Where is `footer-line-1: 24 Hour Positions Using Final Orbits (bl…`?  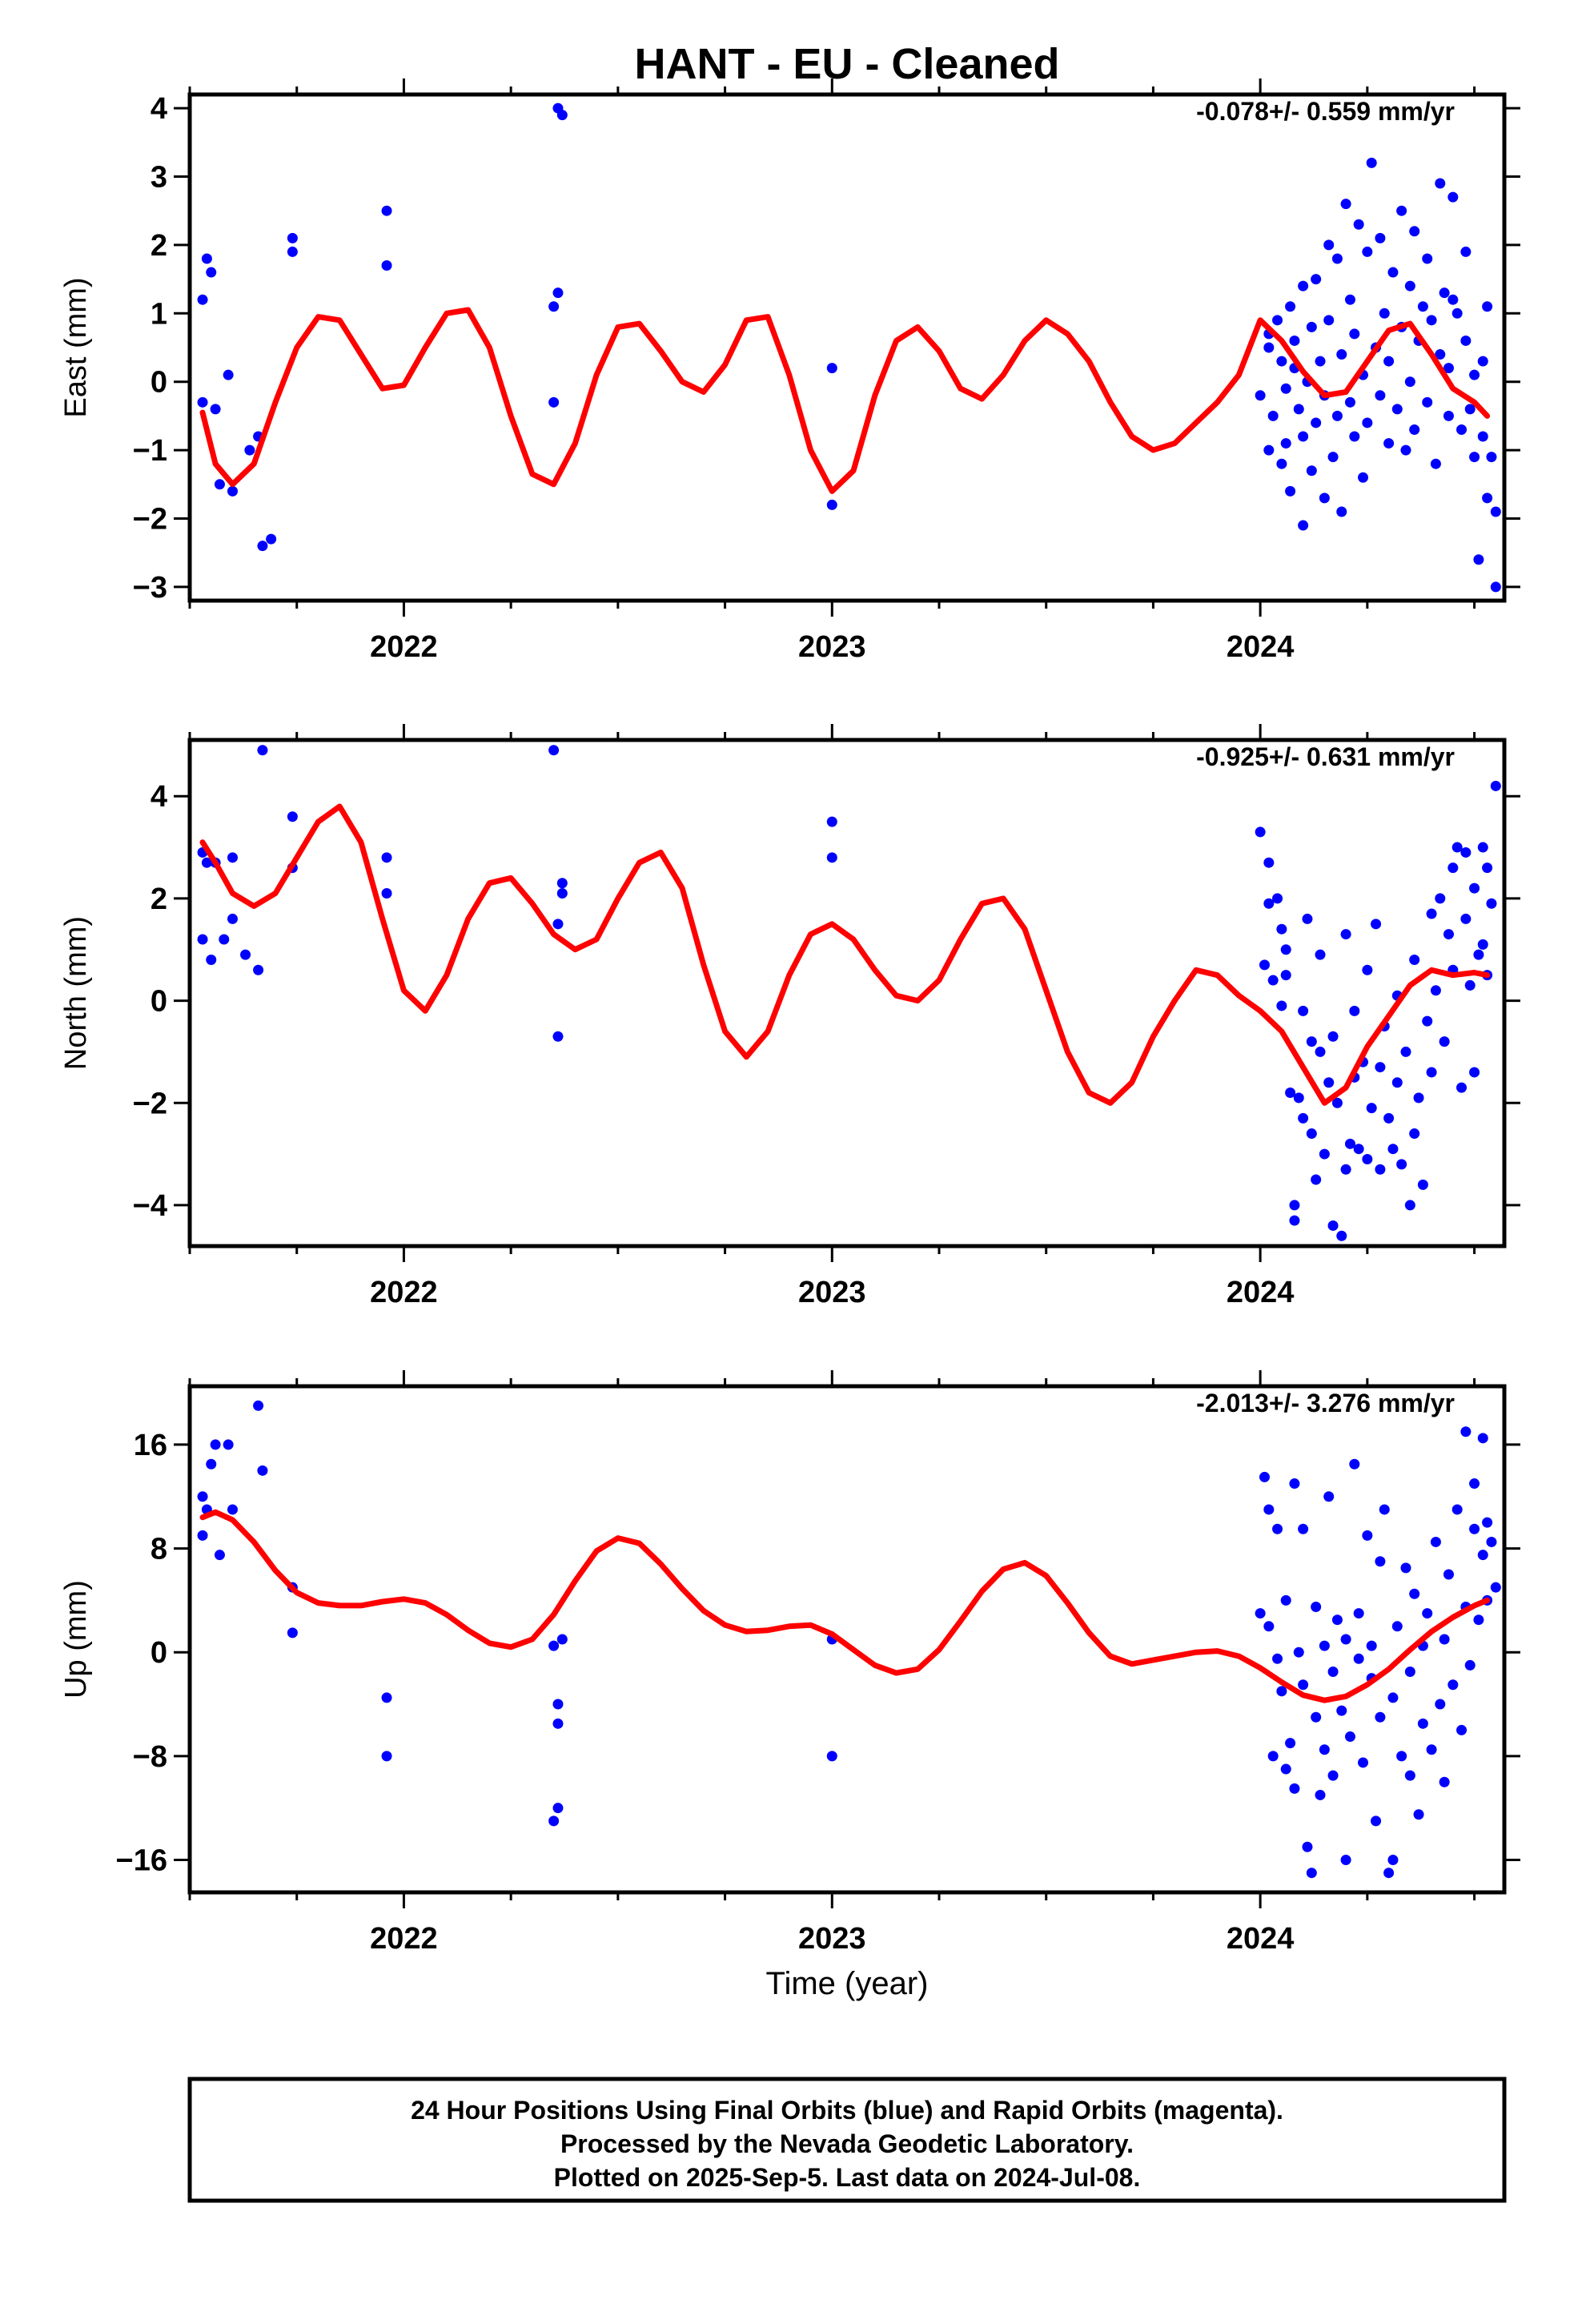
footer-line-1: 24 Hour Positions Using Final Orbits (bl… is located at coordinates (847, 2110).